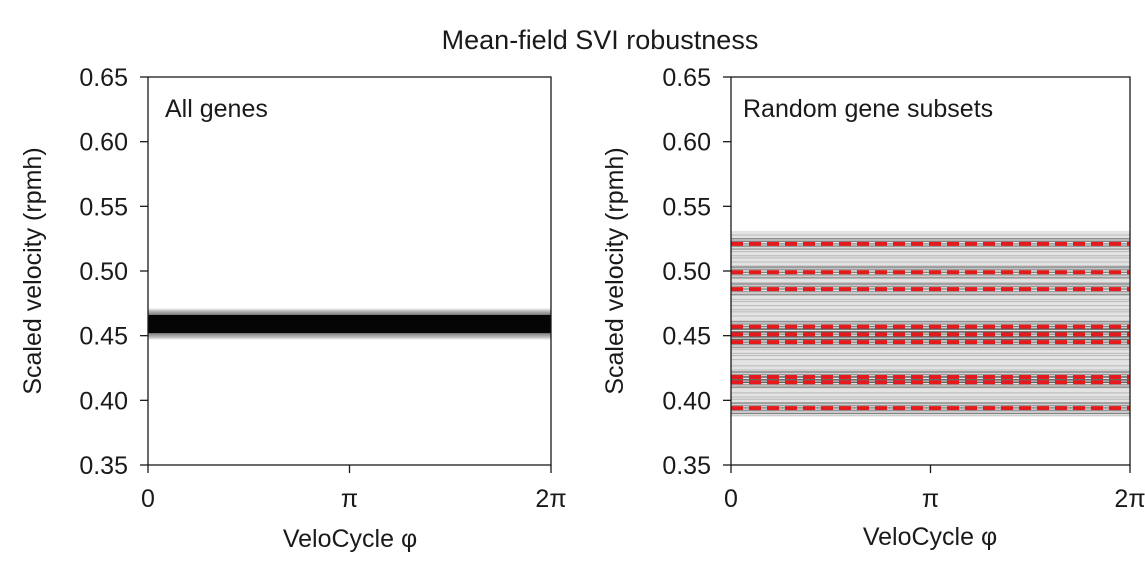 Image resolution: width=1145 pixels, height=561 pixels. Describe the element at coordinates (600, 40) in the screenshot. I see `chart-title: Mean-field SVI robustness` at that location.